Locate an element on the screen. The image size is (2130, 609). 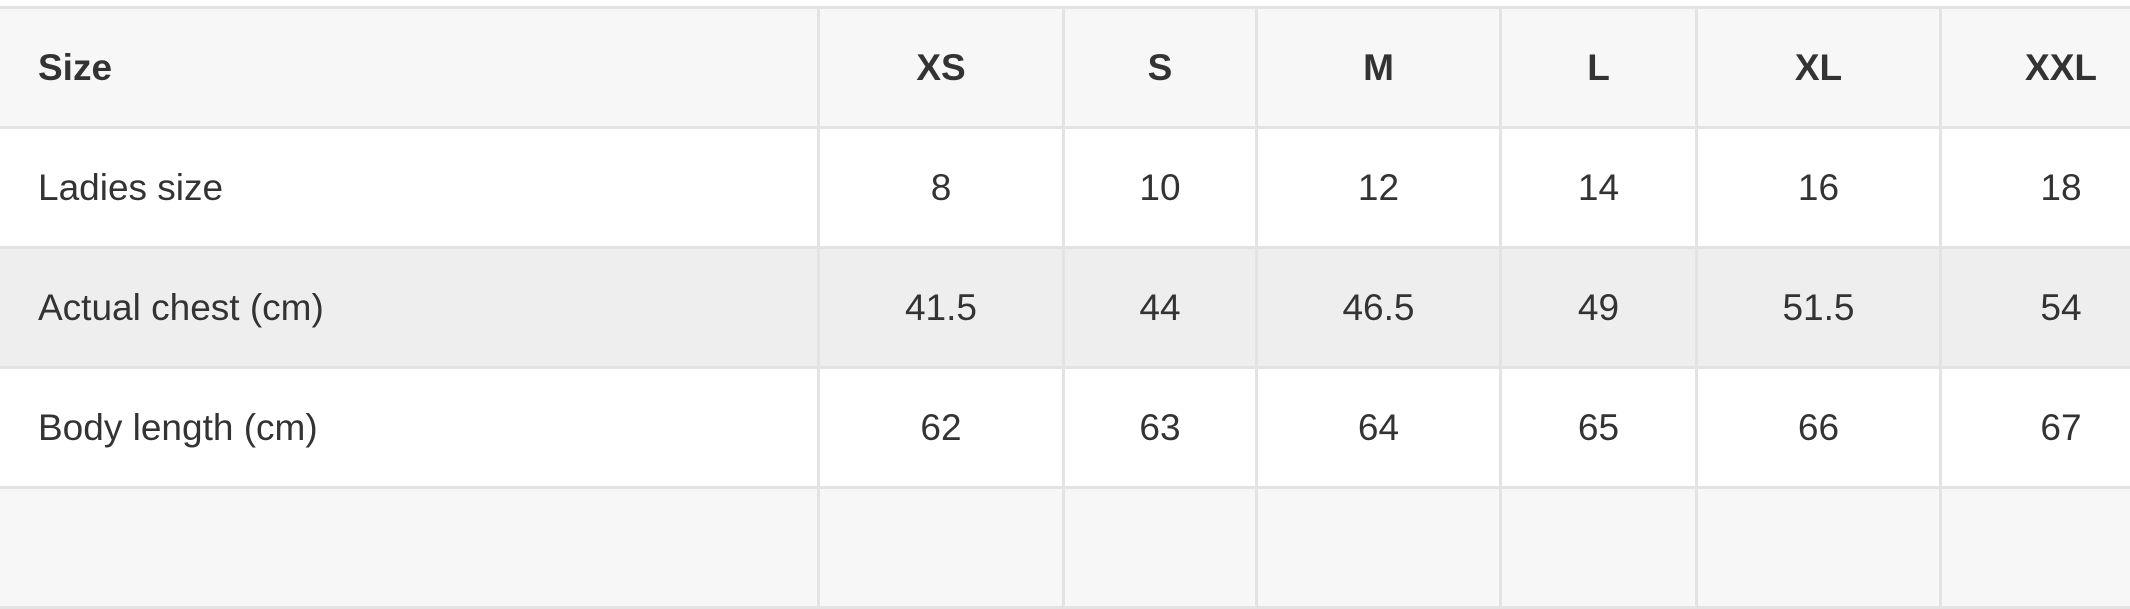
table-cell: 44 is located at coordinates (1160, 308).